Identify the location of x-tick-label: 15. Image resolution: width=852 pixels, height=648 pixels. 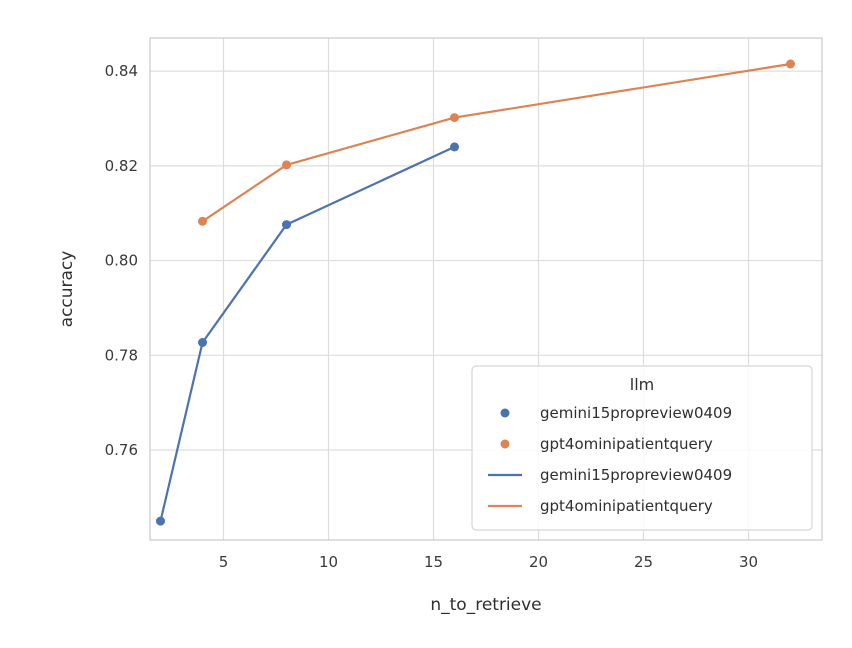
(433, 562).